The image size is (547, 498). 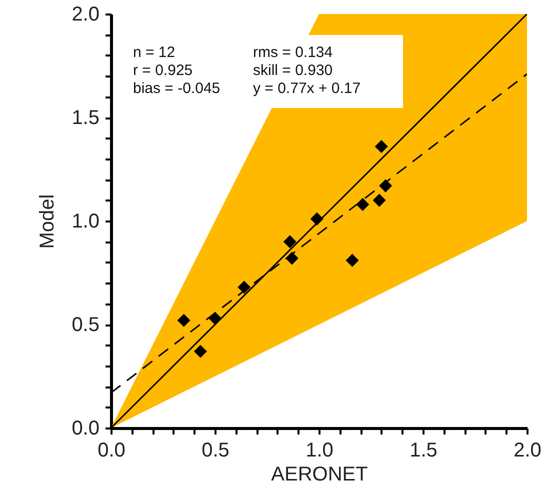 I want to click on y-tick-label: 0.5, so click(x=86, y=325).